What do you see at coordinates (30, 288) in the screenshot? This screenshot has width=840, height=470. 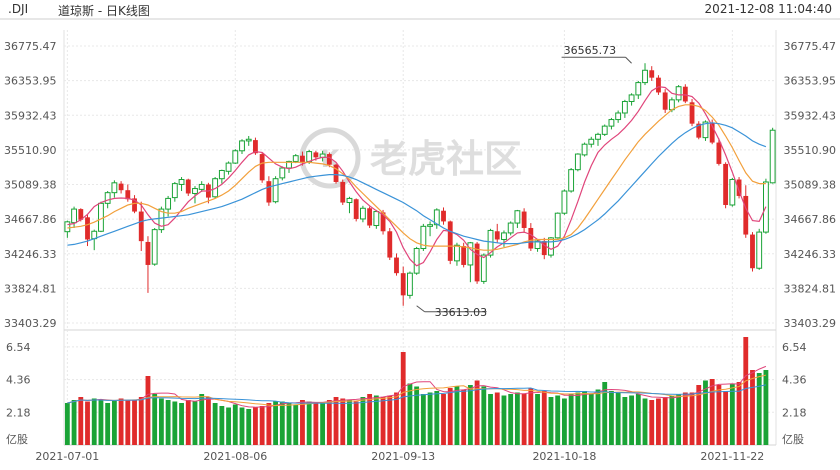 I see `price-tick-label-left: 33824.81` at bounding box center [30, 288].